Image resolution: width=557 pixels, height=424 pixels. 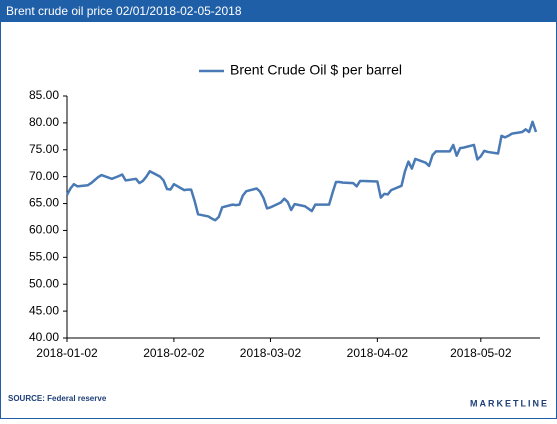 What do you see at coordinates (67, 353) in the screenshot?
I see `x-tick-label: 2018-01-02` at bounding box center [67, 353].